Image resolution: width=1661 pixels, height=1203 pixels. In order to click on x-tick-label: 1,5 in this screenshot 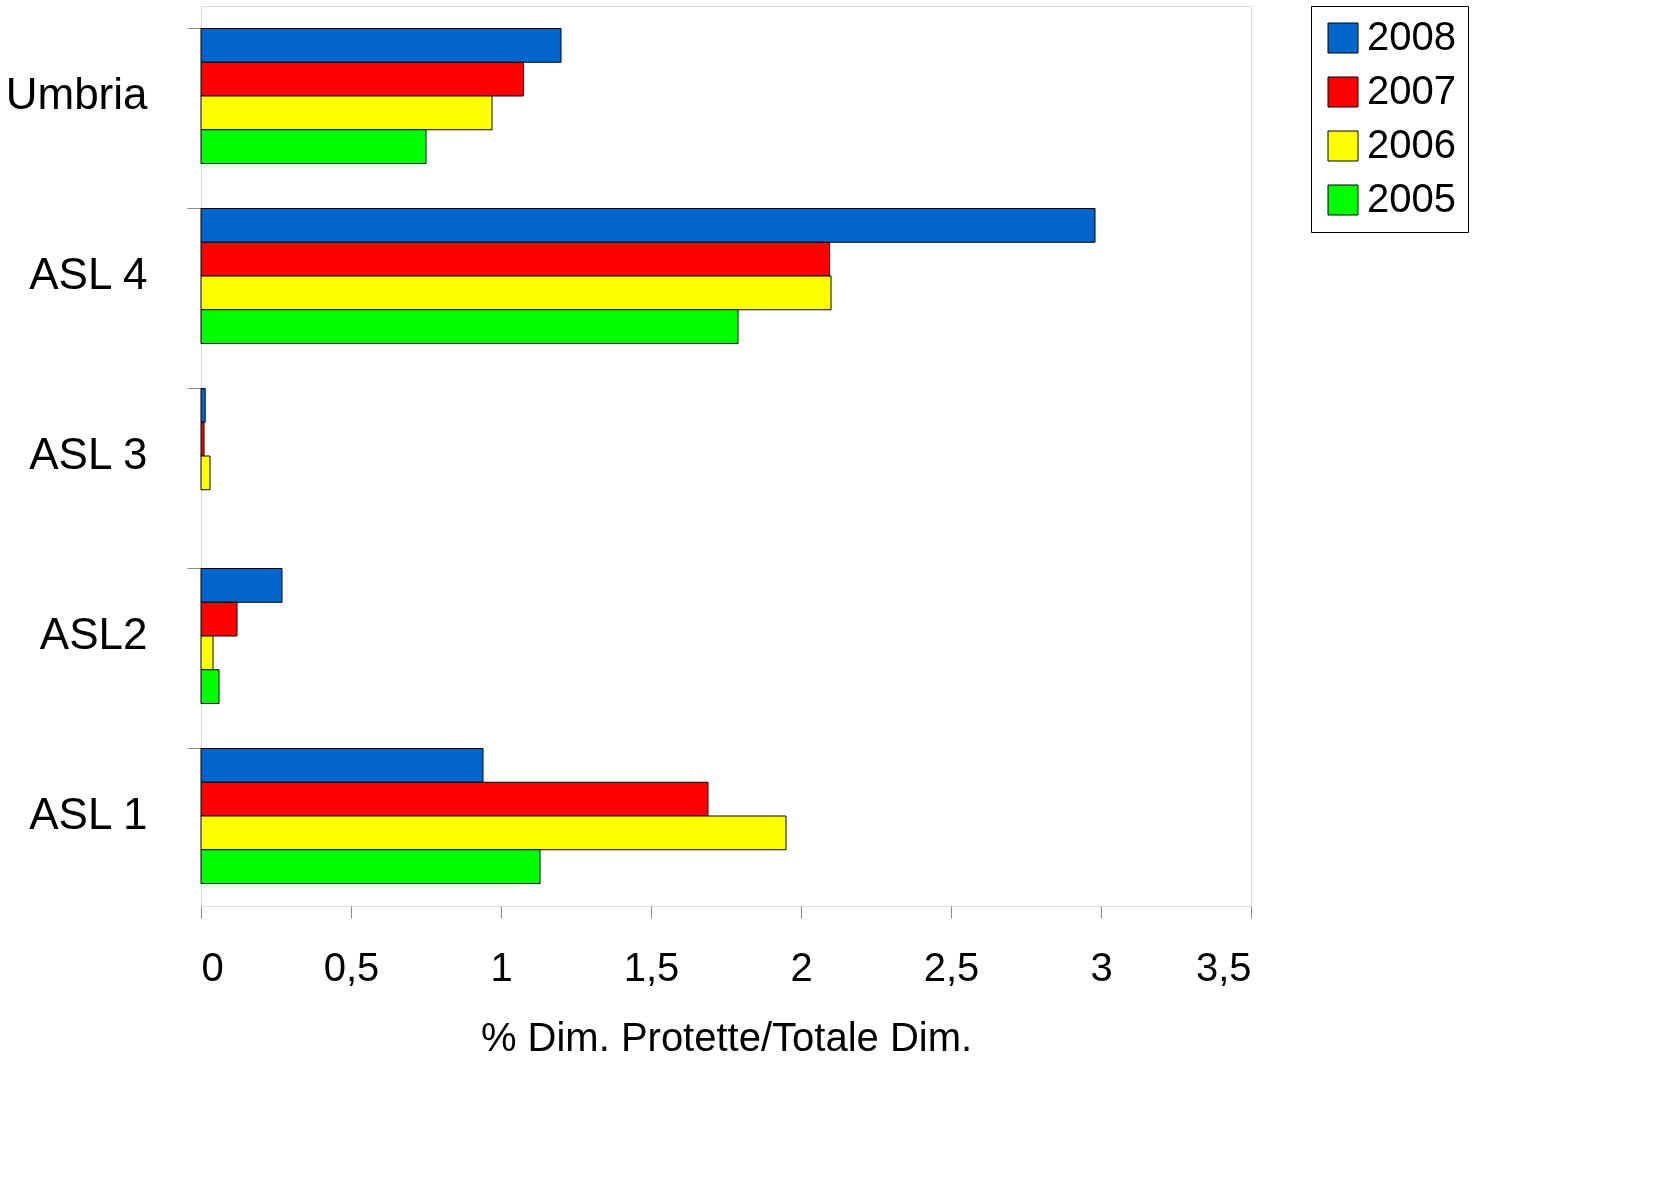, I will do `click(651, 966)`.